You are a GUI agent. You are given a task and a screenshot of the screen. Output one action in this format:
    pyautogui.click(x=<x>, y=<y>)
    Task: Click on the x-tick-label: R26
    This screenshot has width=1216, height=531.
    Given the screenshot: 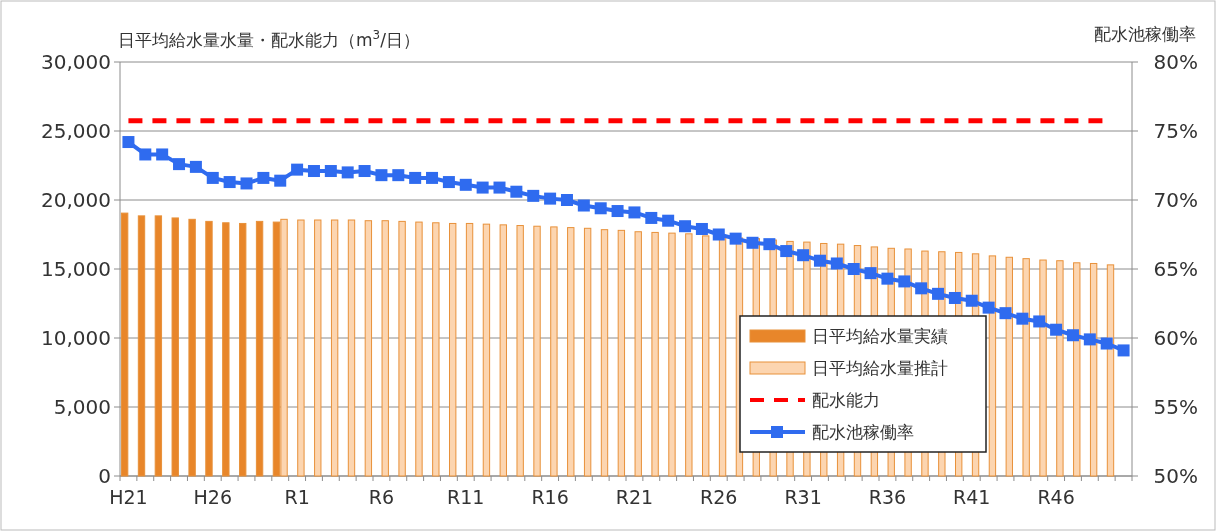 What is the action you would take?
    pyautogui.click(x=719, y=497)
    